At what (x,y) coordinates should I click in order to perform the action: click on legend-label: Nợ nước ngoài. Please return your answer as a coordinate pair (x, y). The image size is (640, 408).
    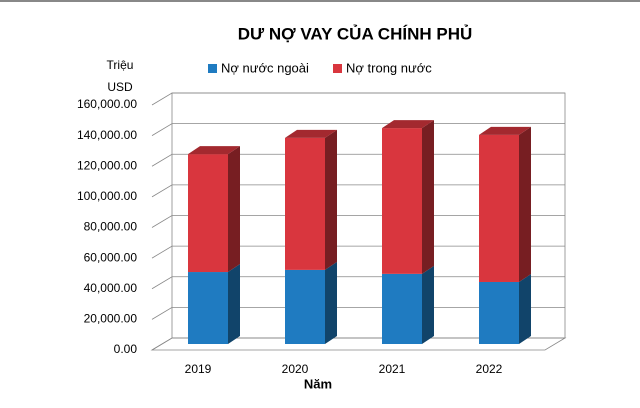
    Looking at the image, I should click on (265, 67).